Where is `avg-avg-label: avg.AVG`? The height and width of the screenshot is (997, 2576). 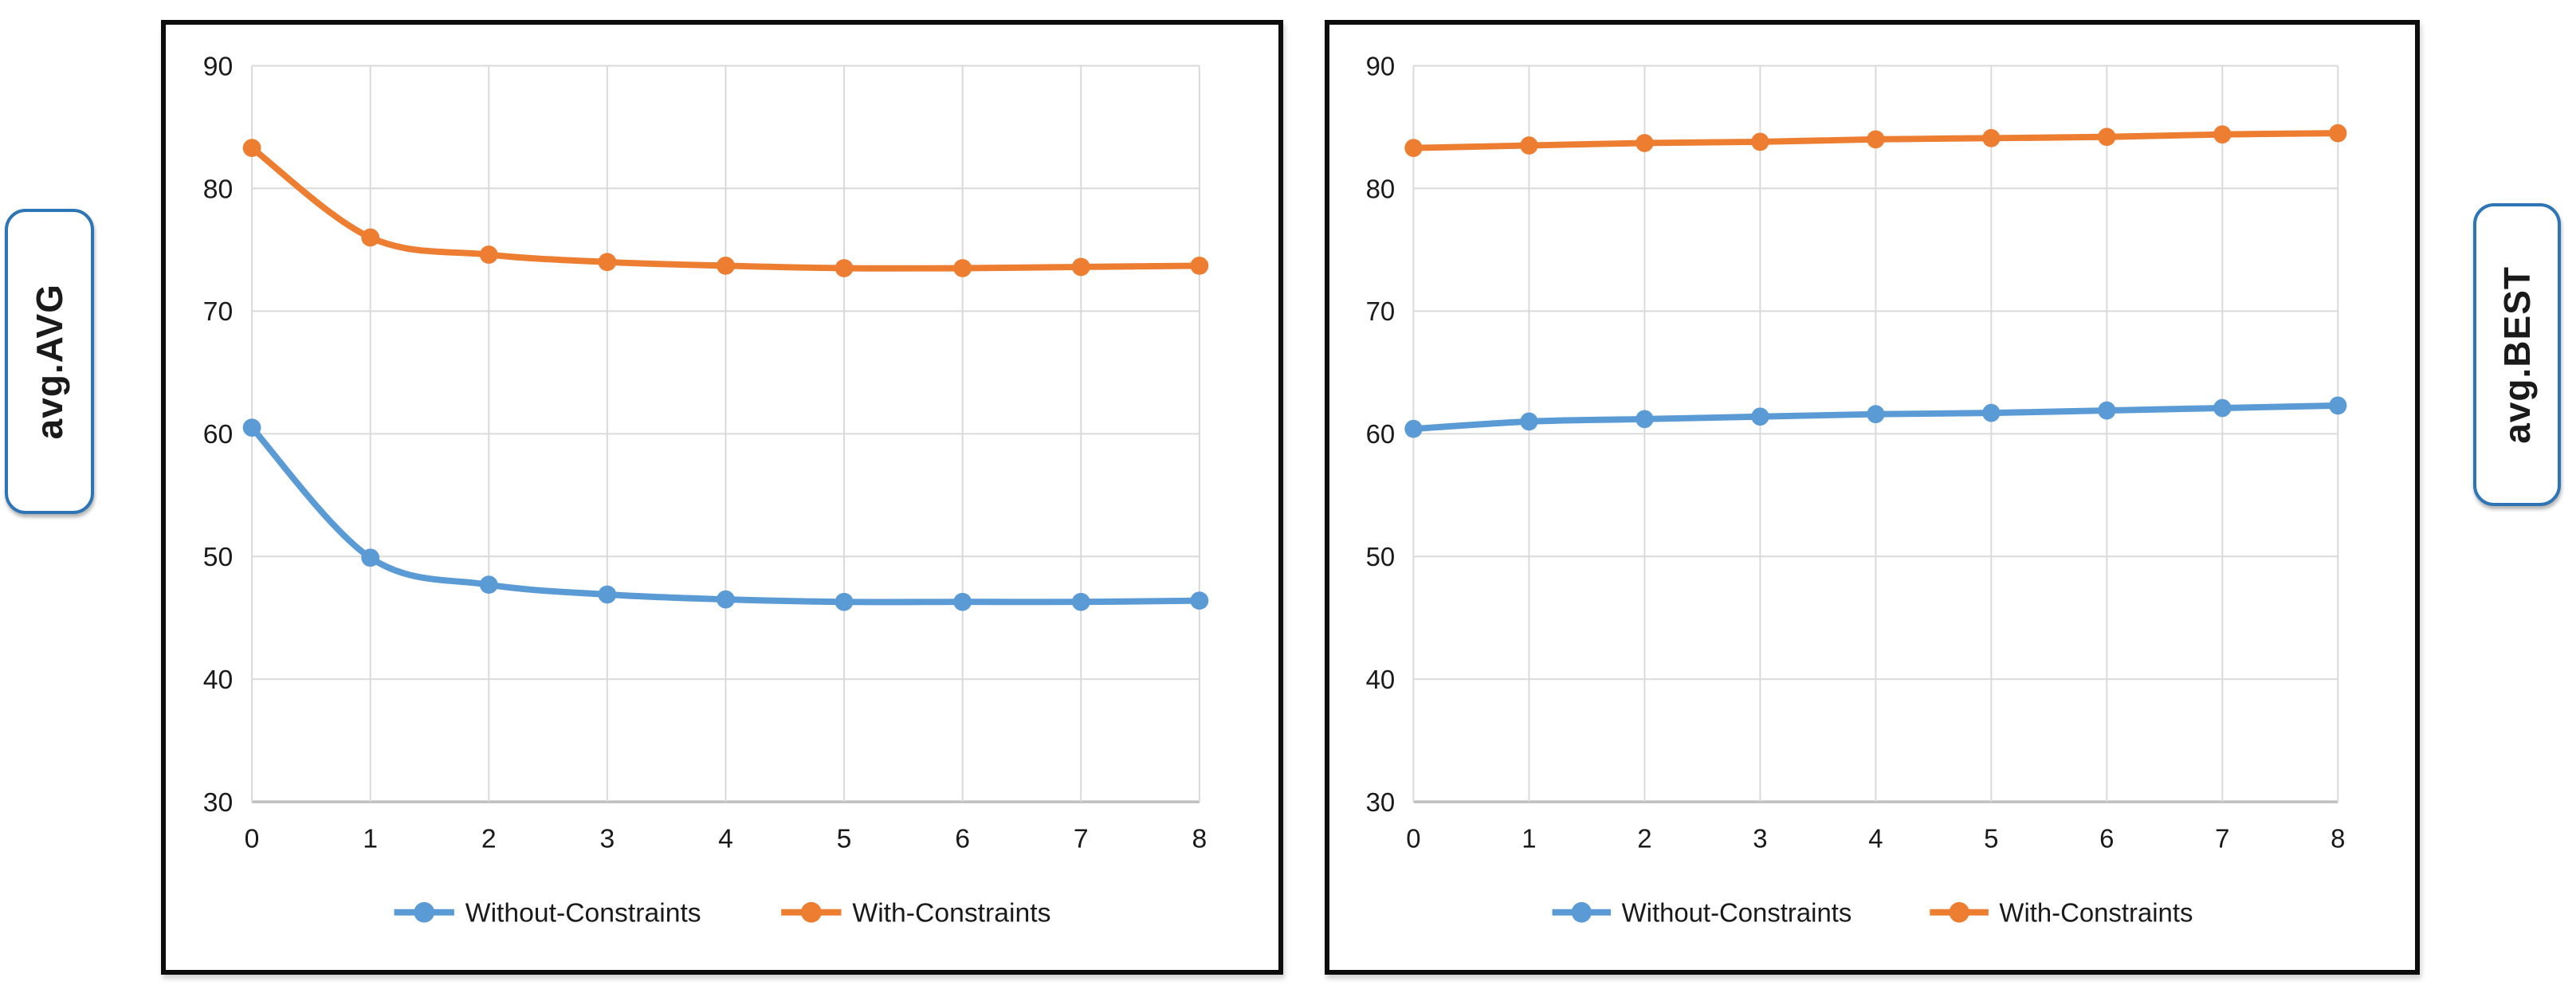 avg-avg-label: avg.AVG is located at coordinates (49, 362).